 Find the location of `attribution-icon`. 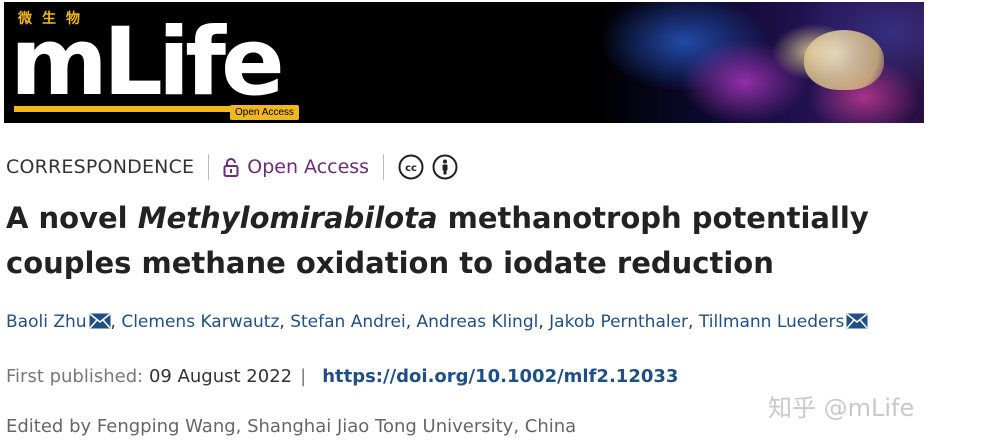

attribution-icon is located at coordinates (445, 167).